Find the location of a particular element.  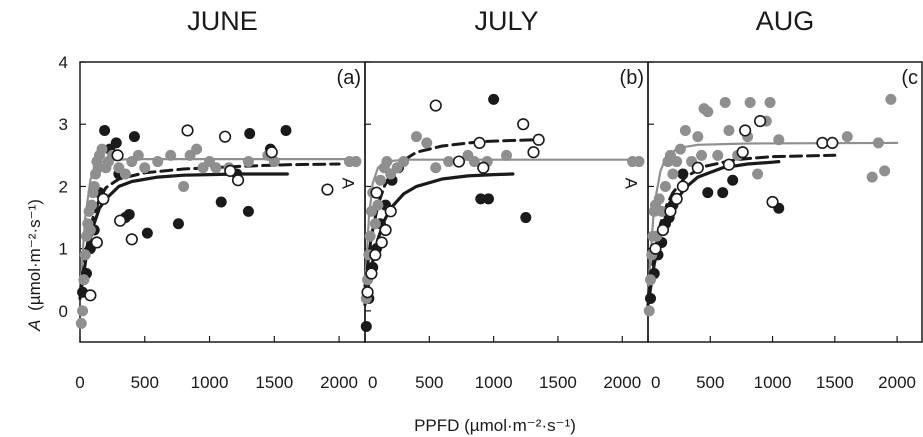

y-tick-label: 1 is located at coordinates (63, 249).